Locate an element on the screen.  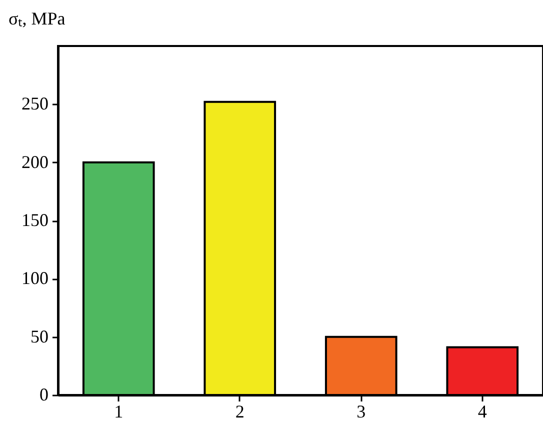
x-tick-label: 3 is located at coordinates (361, 412).